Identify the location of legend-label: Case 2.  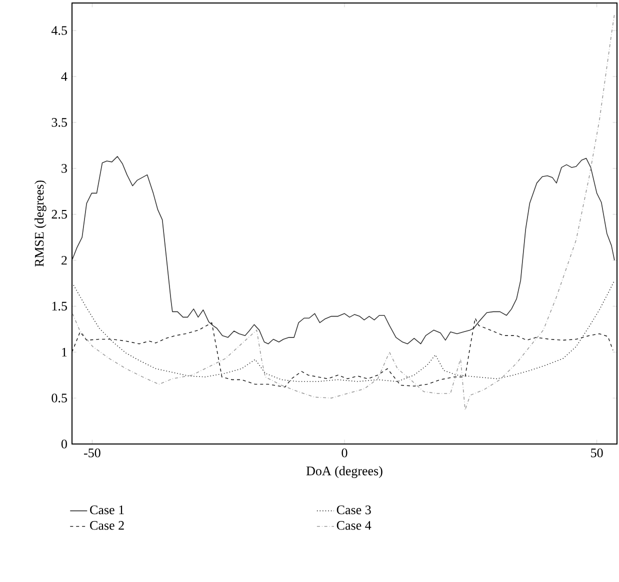
(107, 525).